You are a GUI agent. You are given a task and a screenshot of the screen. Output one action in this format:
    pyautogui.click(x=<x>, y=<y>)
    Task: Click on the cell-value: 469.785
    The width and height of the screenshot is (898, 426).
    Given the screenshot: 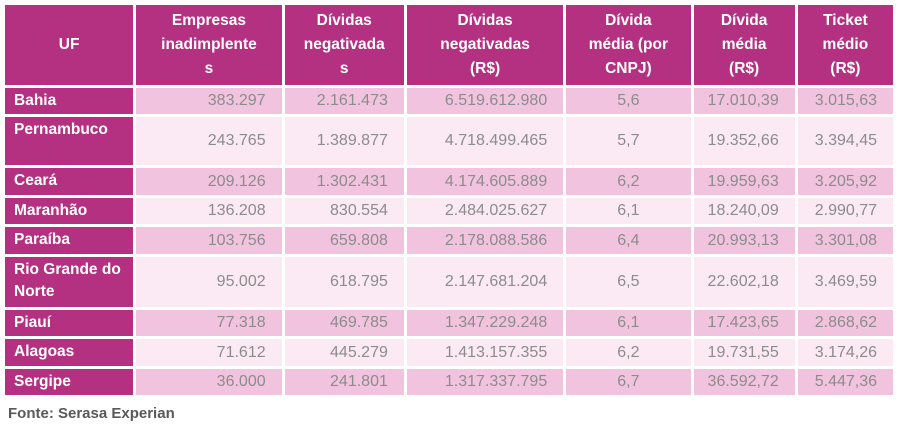 What is the action you would take?
    pyautogui.click(x=344, y=323)
    